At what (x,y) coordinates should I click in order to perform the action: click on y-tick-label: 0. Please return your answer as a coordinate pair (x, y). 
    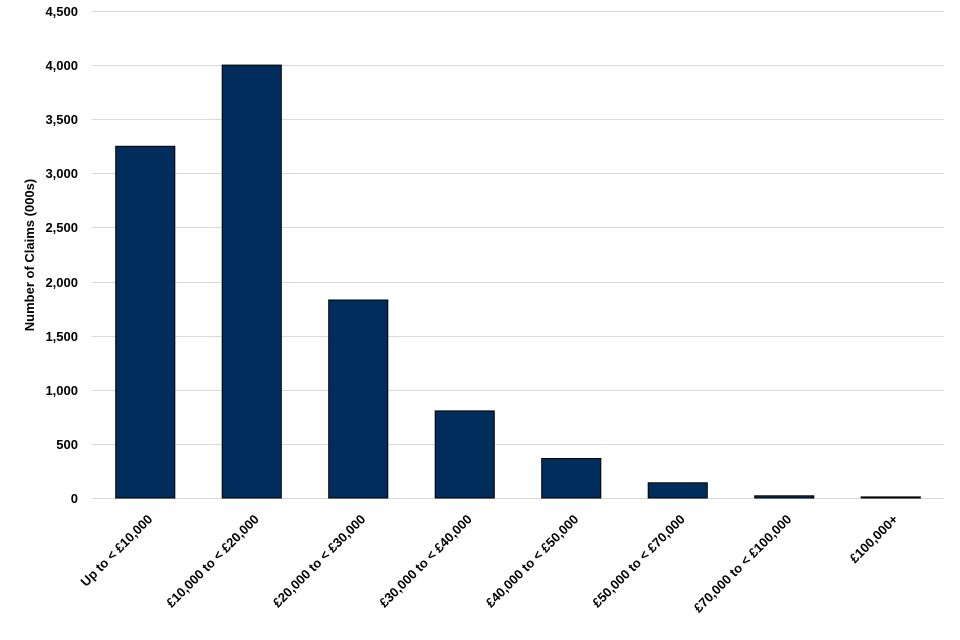
    Looking at the image, I should click on (74, 498).